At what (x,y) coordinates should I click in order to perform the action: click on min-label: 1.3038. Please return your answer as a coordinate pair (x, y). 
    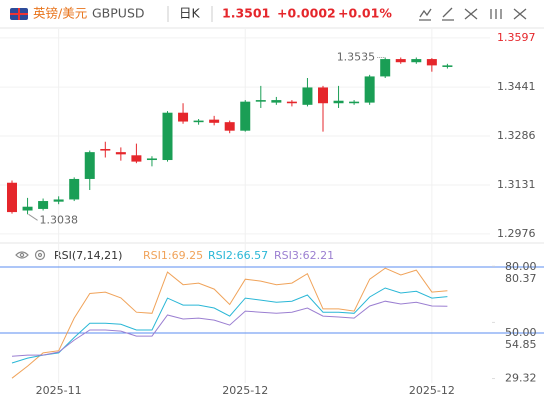
    Looking at the image, I should click on (59, 219).